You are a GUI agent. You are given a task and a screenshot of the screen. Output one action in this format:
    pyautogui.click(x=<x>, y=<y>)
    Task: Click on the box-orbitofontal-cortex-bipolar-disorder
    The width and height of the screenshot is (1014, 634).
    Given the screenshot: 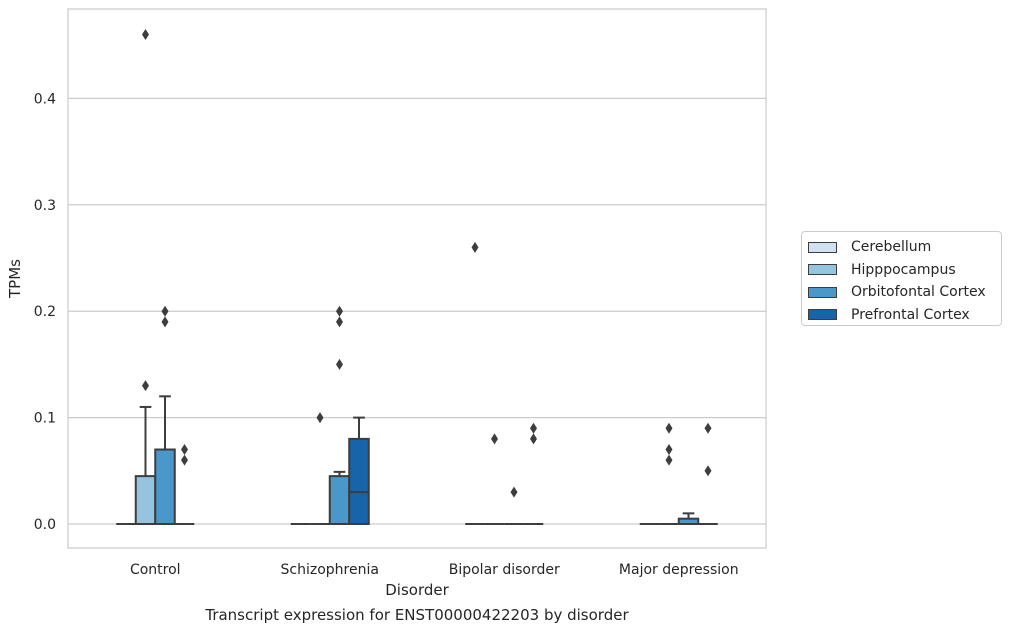 What is the action you would take?
    pyautogui.click(x=514, y=505)
    